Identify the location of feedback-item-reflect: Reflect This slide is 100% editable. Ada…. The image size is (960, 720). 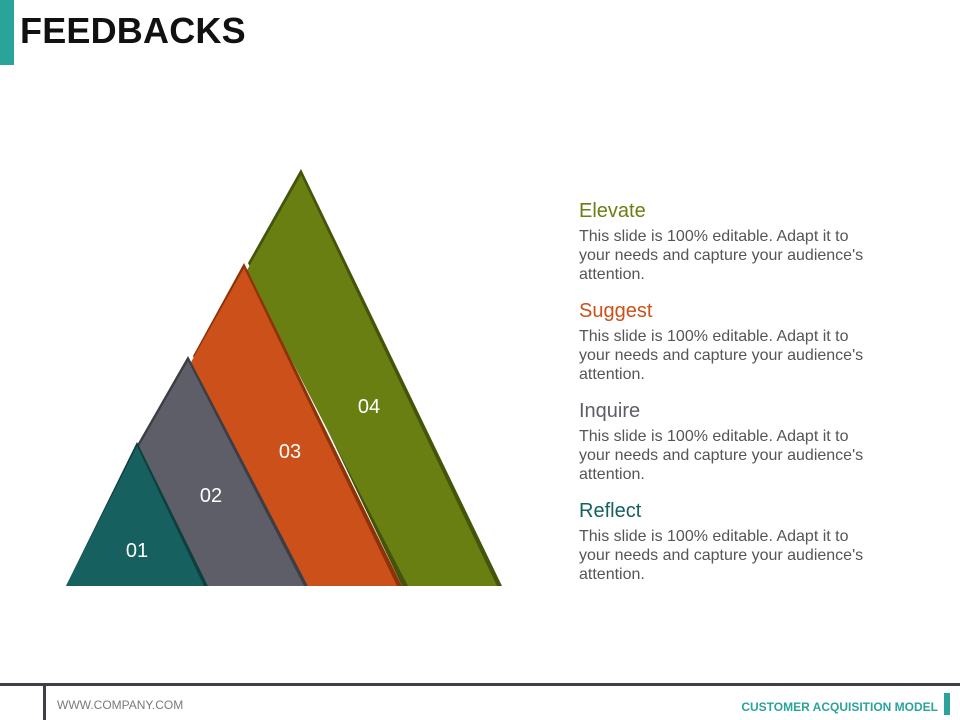
(729, 541).